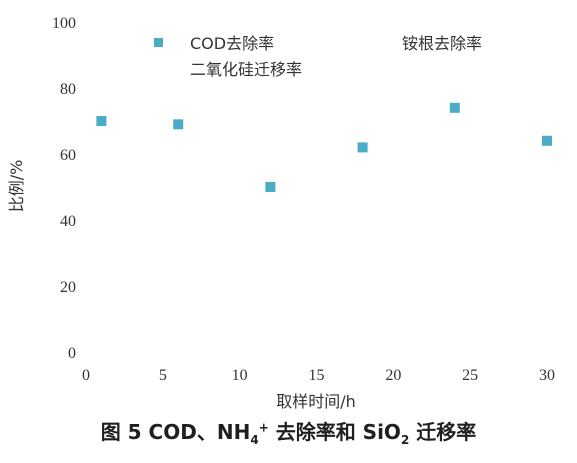 The image size is (577, 463). I want to click on legend-marker-cod, so click(158, 42).